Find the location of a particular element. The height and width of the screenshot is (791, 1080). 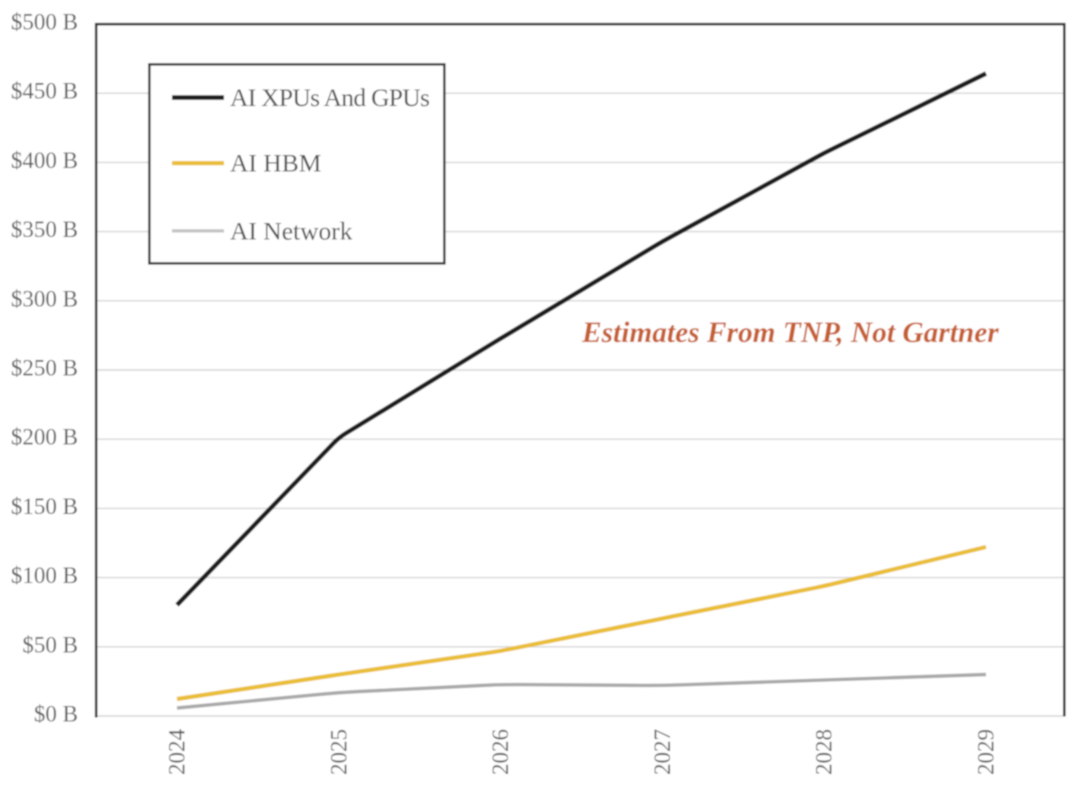

svg-text: 2029 is located at coordinates (986, 752).